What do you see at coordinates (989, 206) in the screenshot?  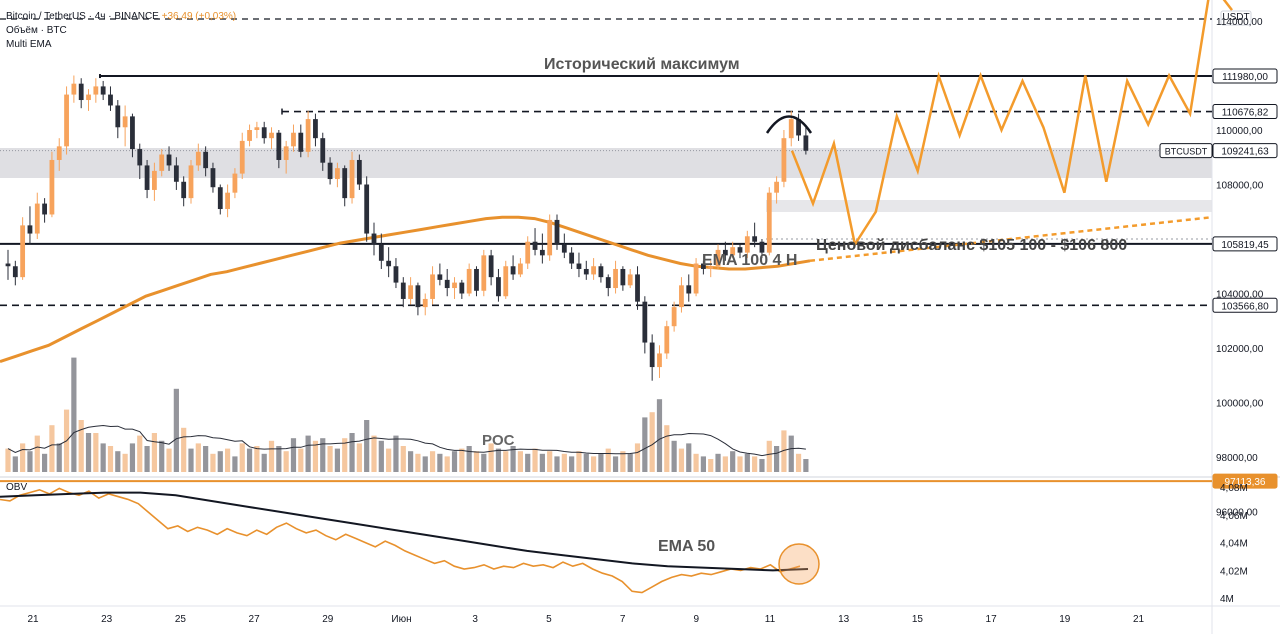 I see `imbalance-zone` at bounding box center [989, 206].